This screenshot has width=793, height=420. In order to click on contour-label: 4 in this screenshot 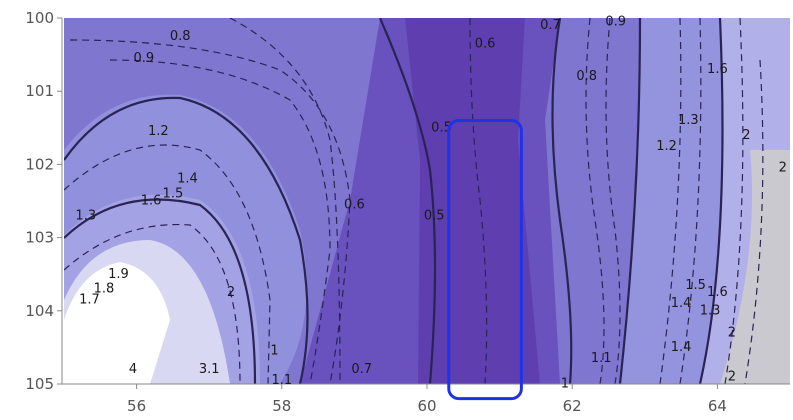, I will do `click(133, 369)`.